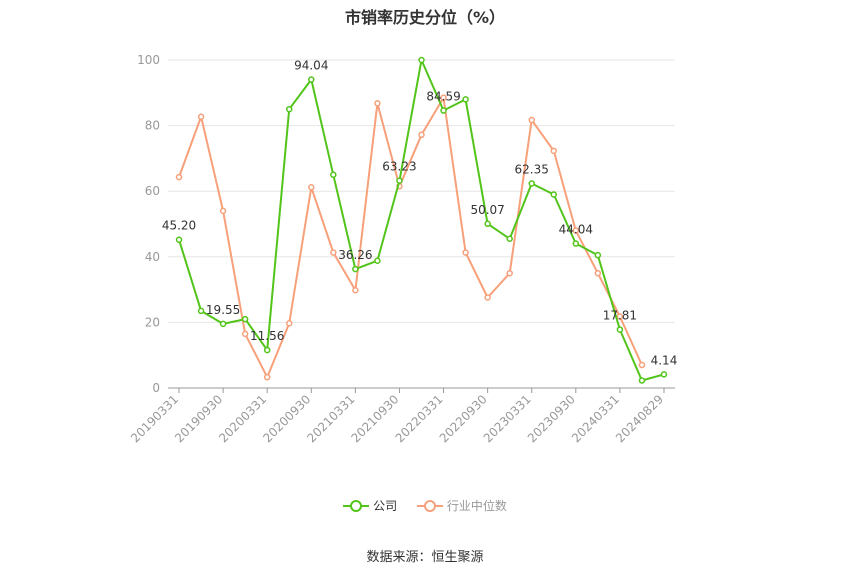 The image size is (850, 575). I want to click on data-label: 17.81, so click(620, 316).